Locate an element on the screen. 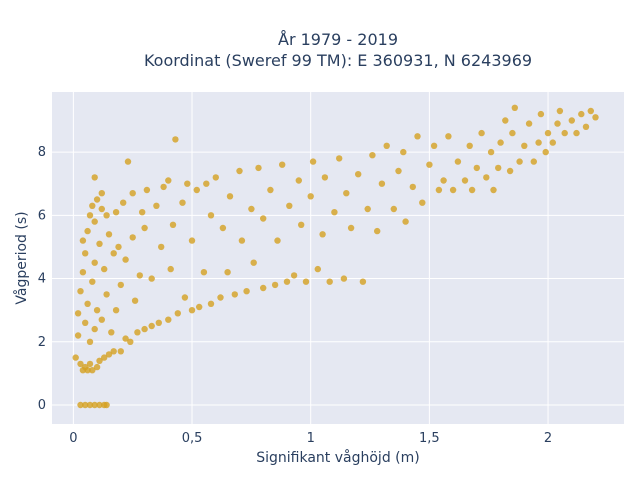  y-tick-label: 0 is located at coordinates (42, 405).